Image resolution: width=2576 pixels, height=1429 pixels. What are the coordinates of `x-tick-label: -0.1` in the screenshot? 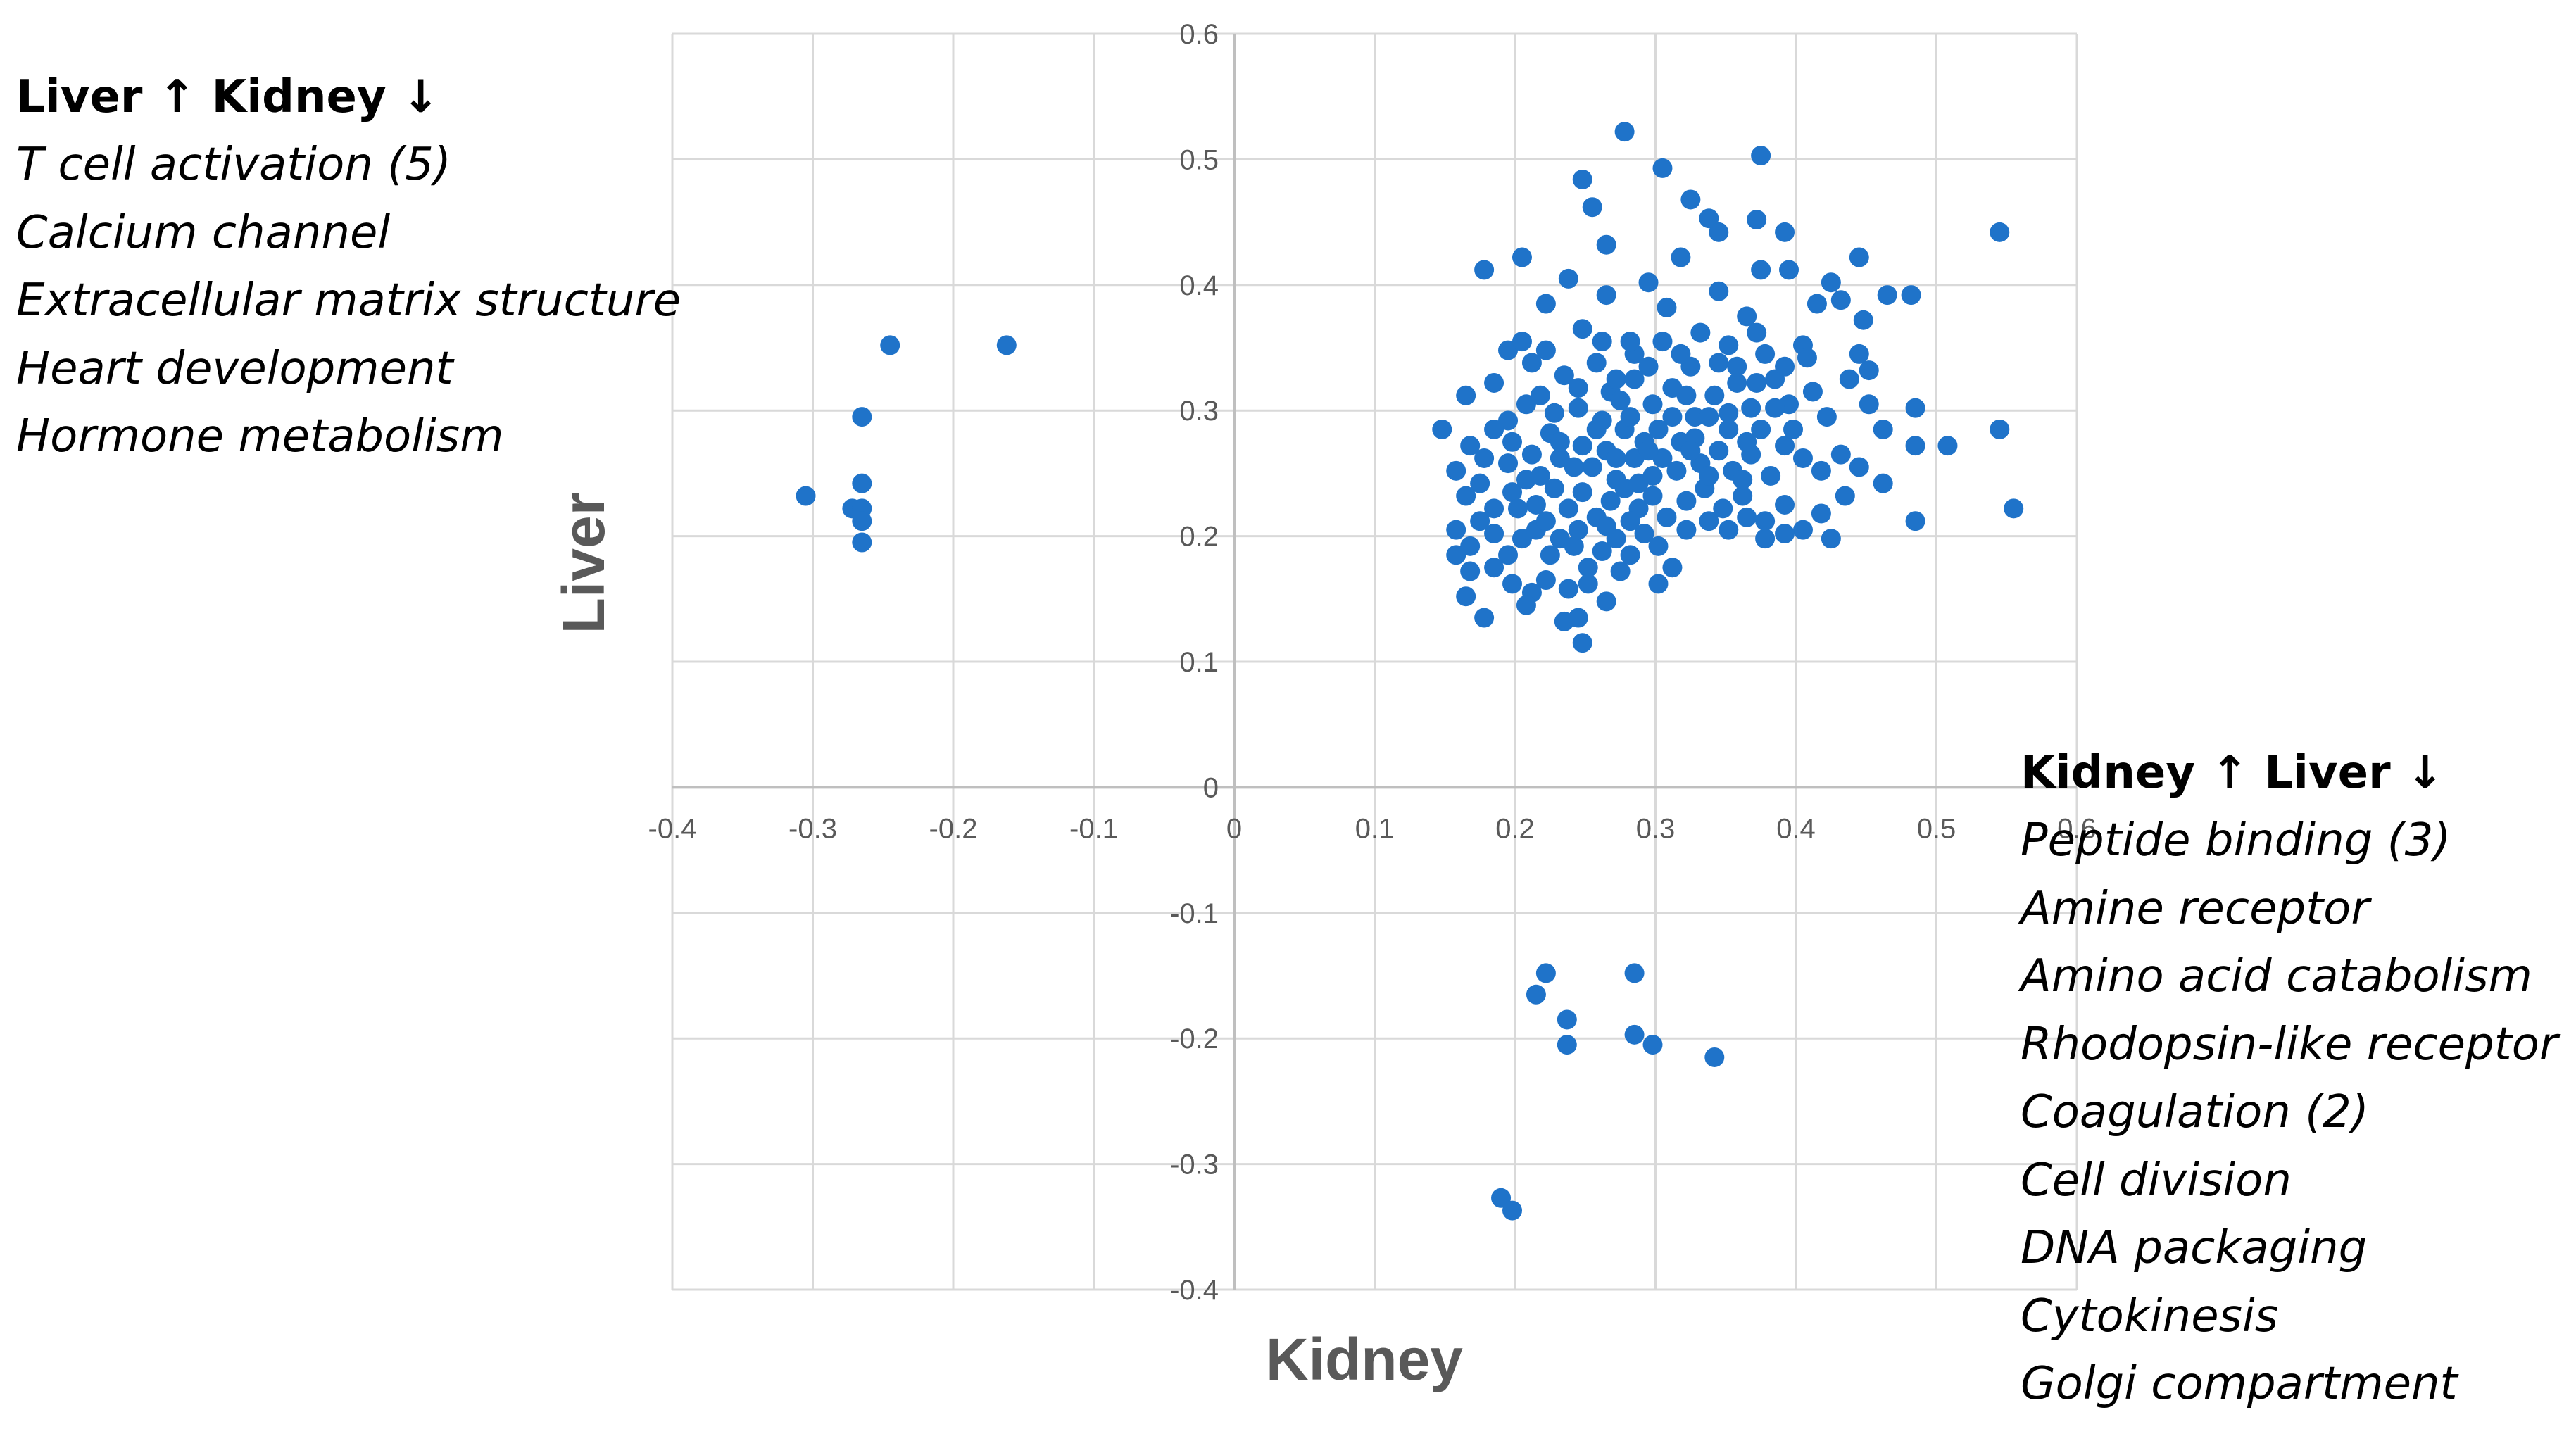 It's located at (1093, 828).